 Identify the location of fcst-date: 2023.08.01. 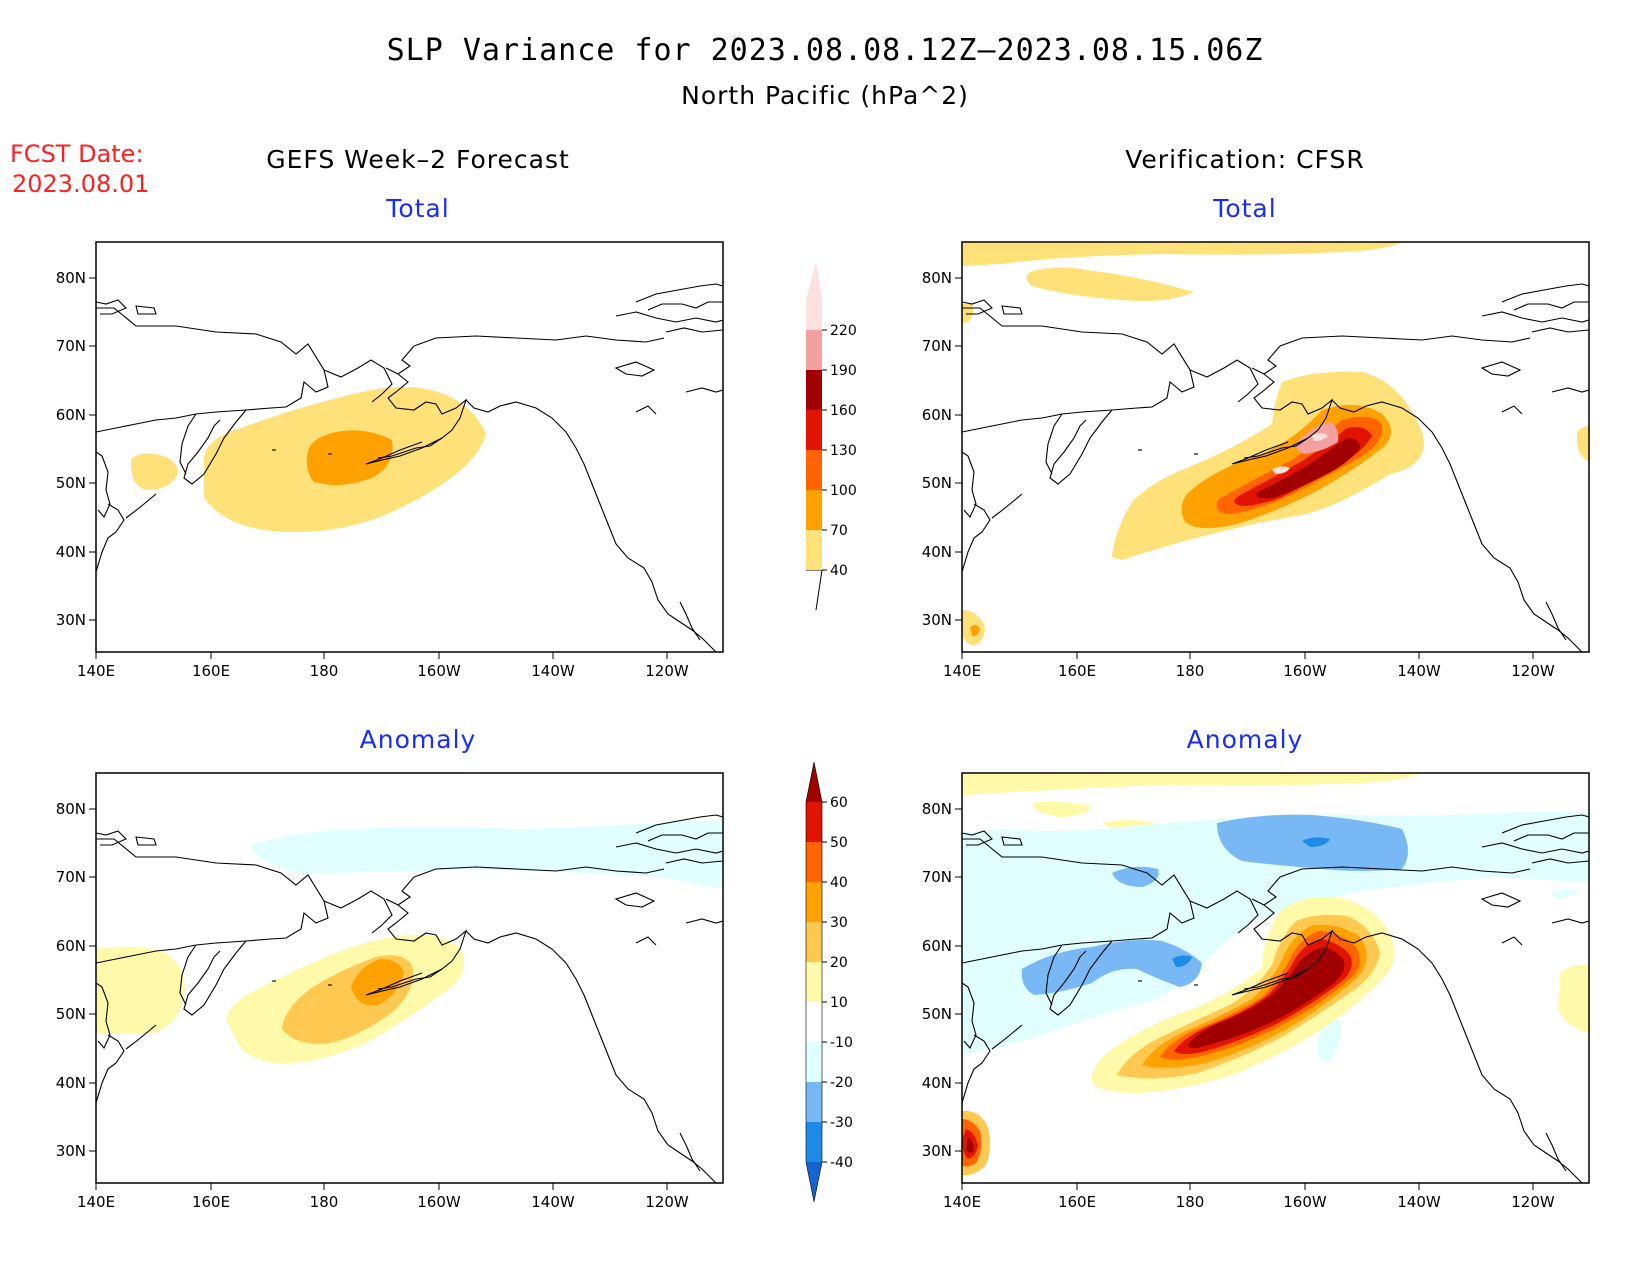
(80, 184).